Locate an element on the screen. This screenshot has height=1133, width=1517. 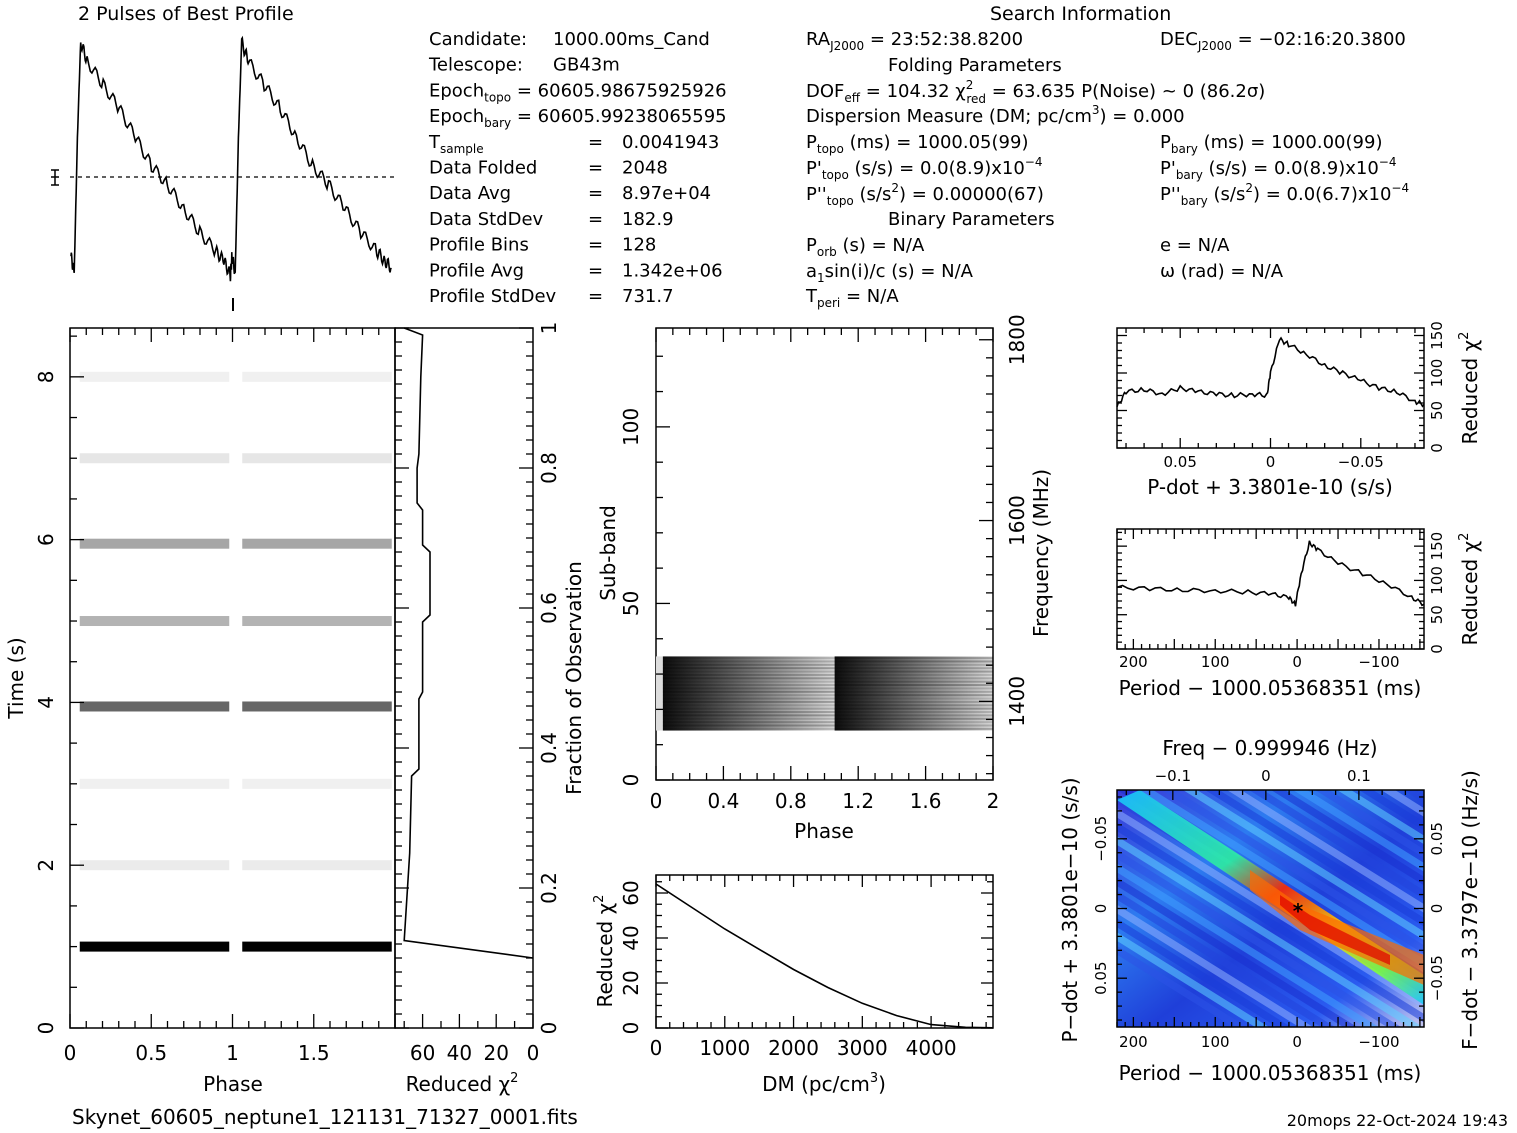
time-chi2-ylabel: Fraction of Observation is located at coordinates (574, 678).